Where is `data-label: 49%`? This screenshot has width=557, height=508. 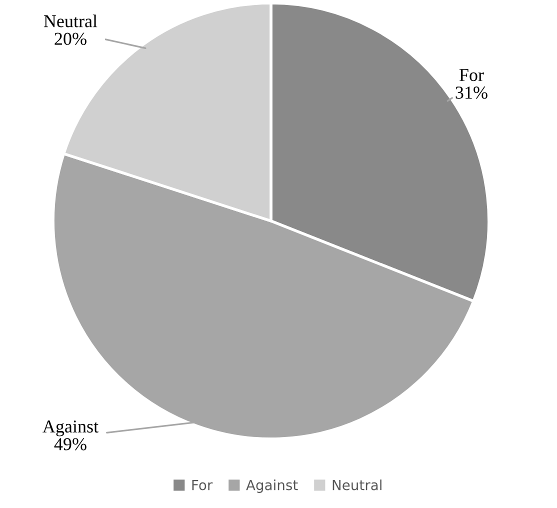
data-label: 49% is located at coordinates (70, 444).